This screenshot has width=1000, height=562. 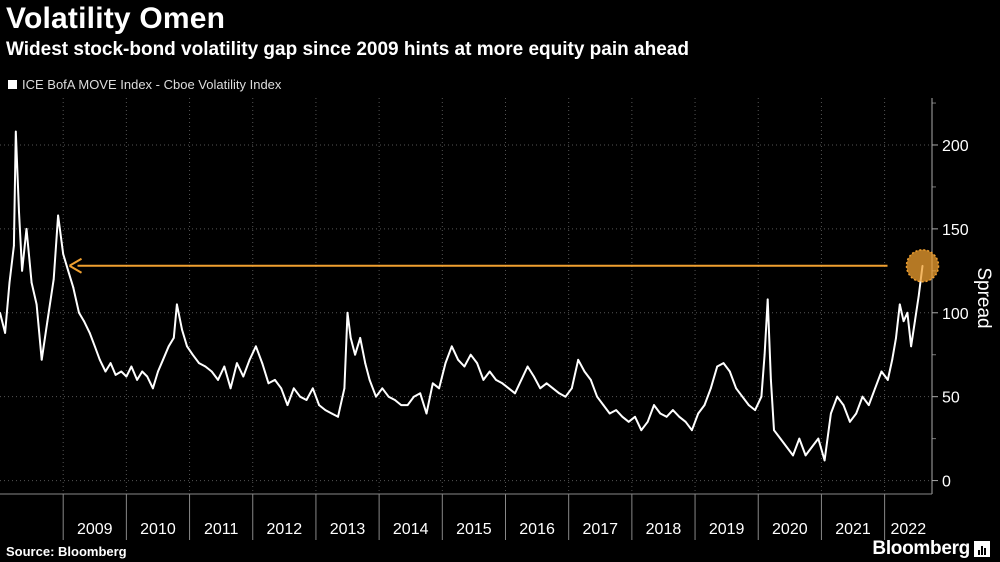 I want to click on x-tick-label: 2010, so click(x=158, y=529).